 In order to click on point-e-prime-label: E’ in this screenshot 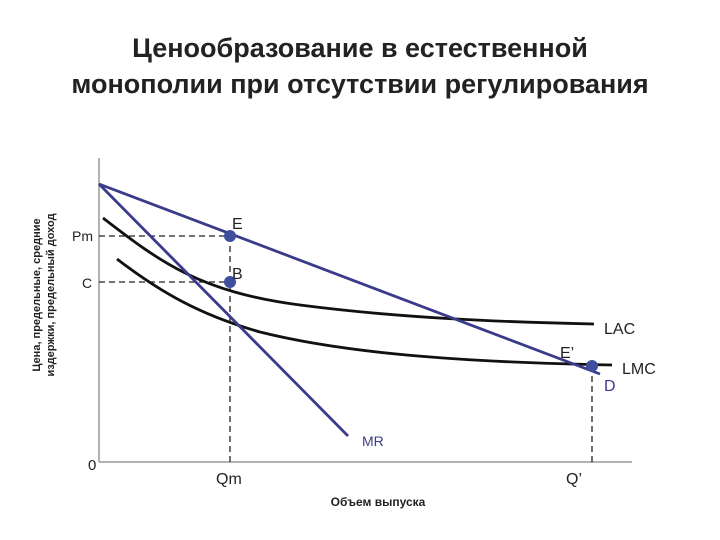, I will do `click(567, 353)`.